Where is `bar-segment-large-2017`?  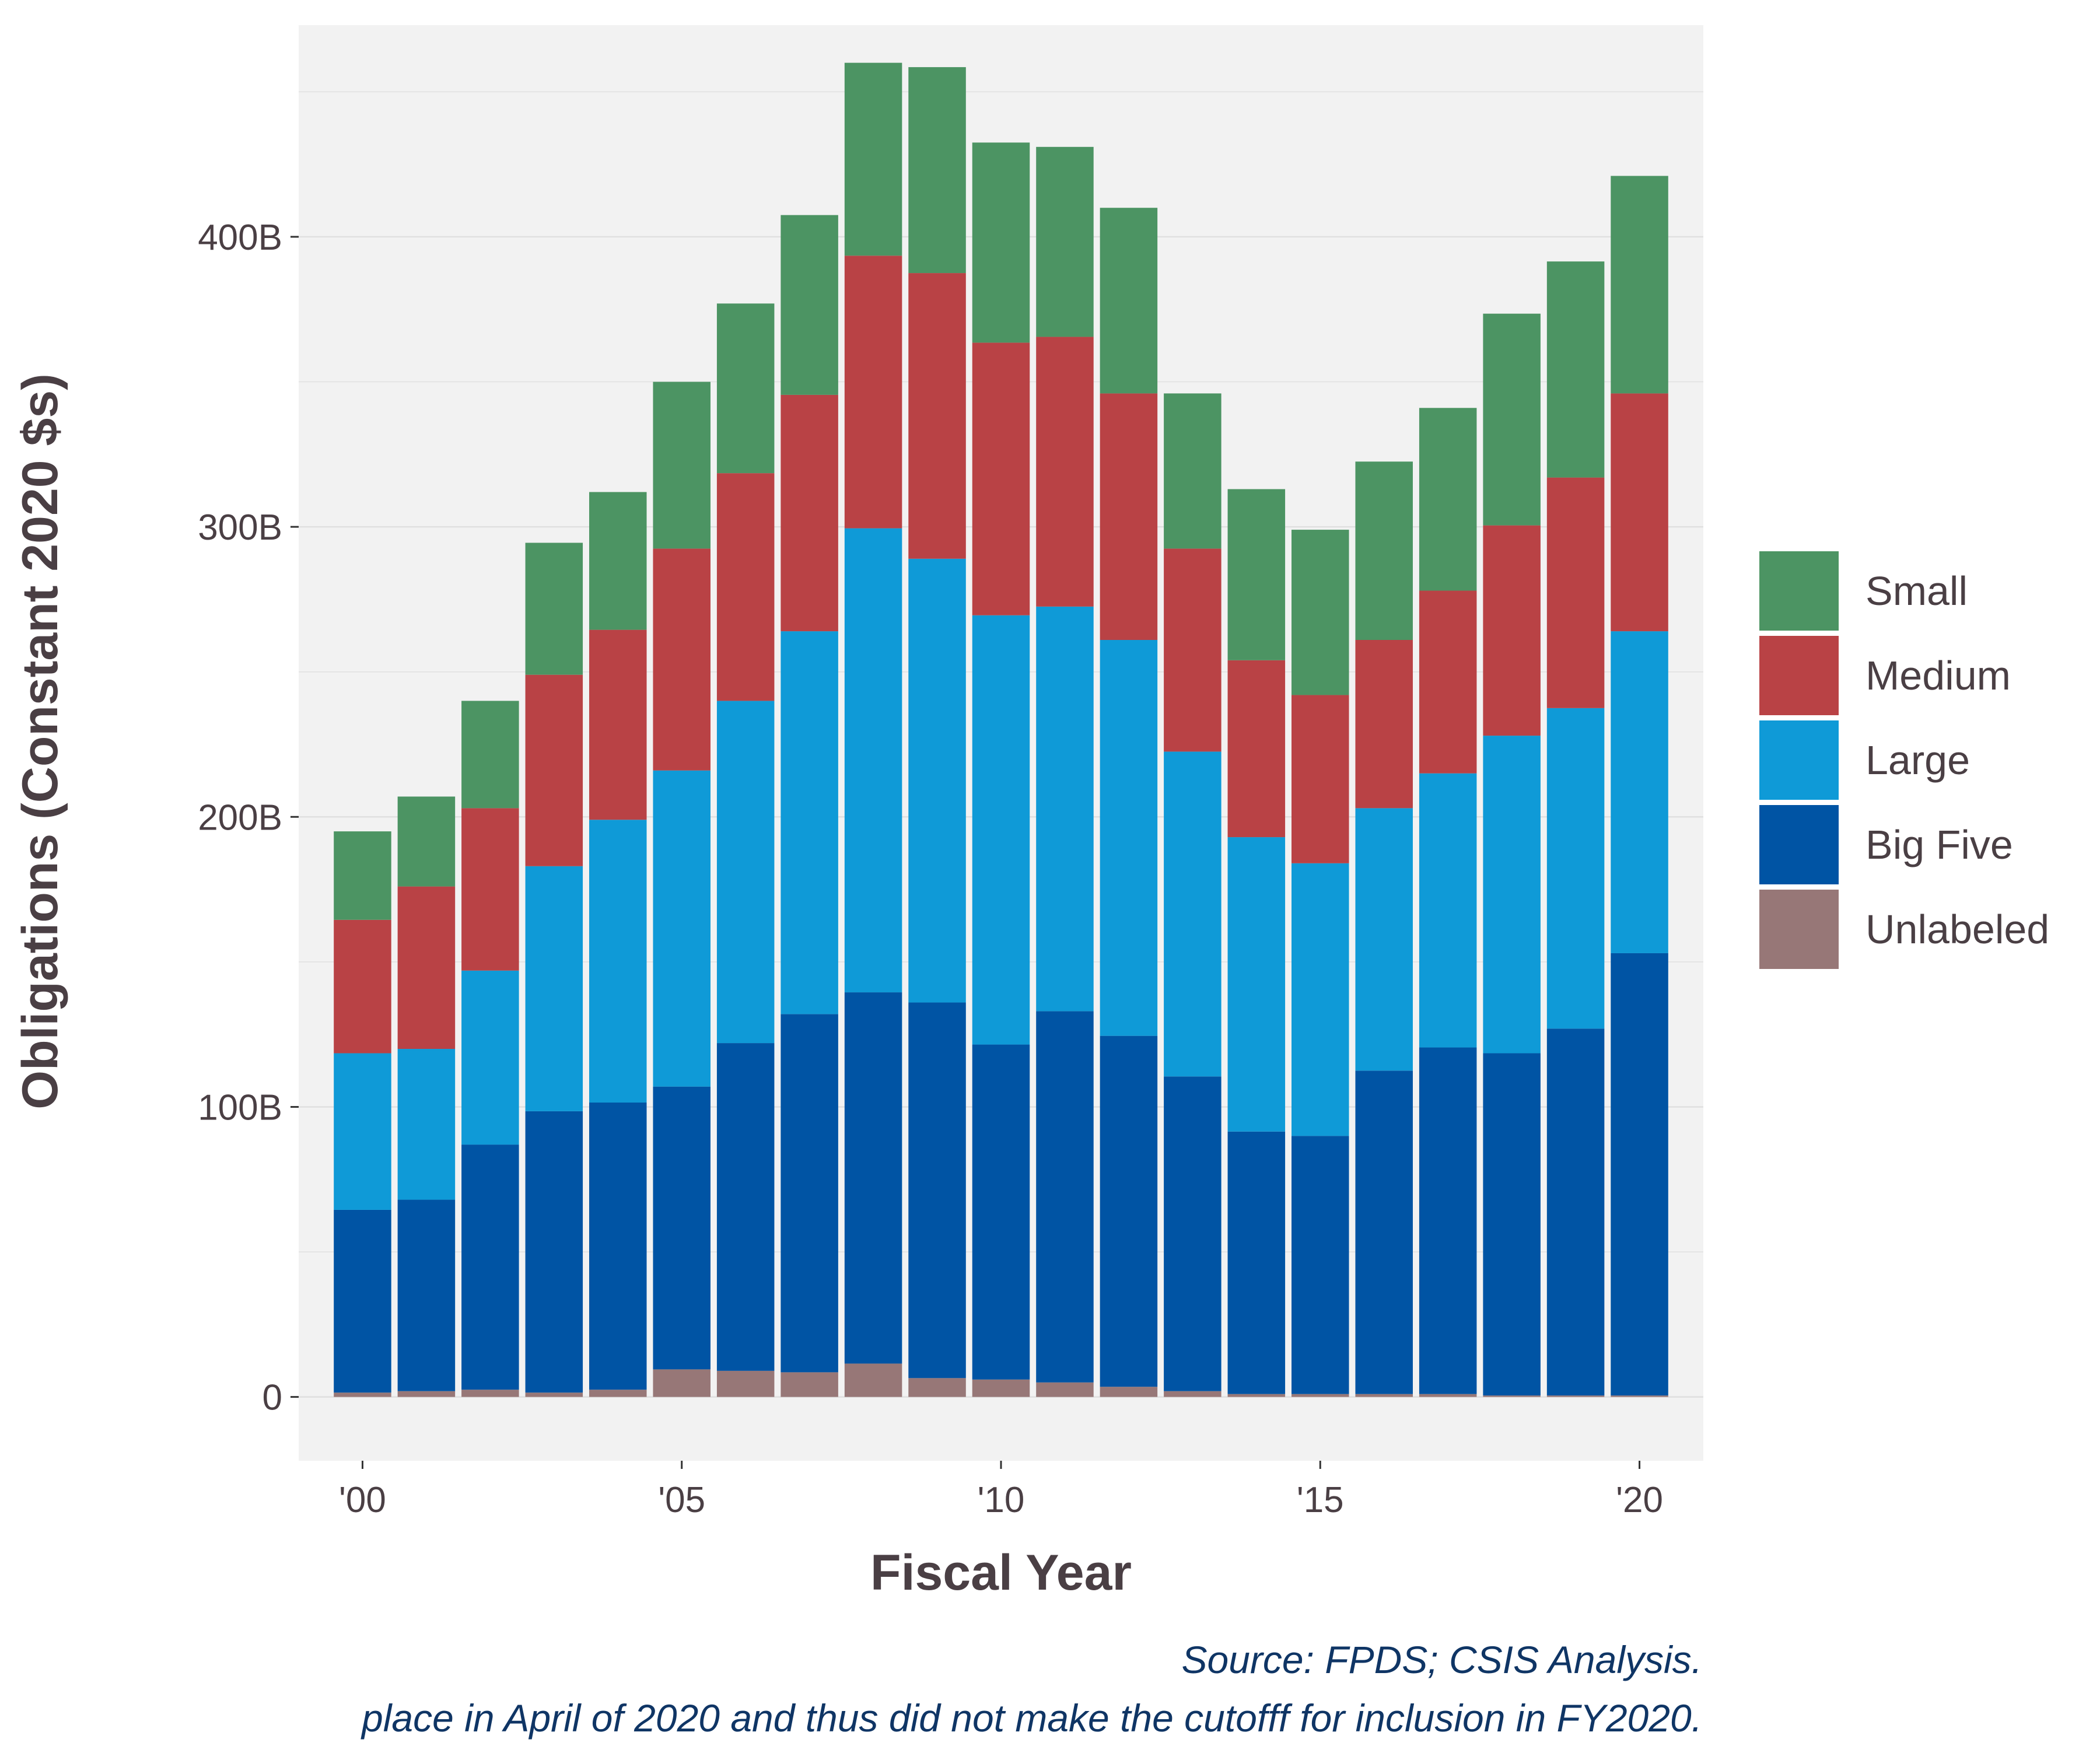 bar-segment-large-2017 is located at coordinates (1448, 910).